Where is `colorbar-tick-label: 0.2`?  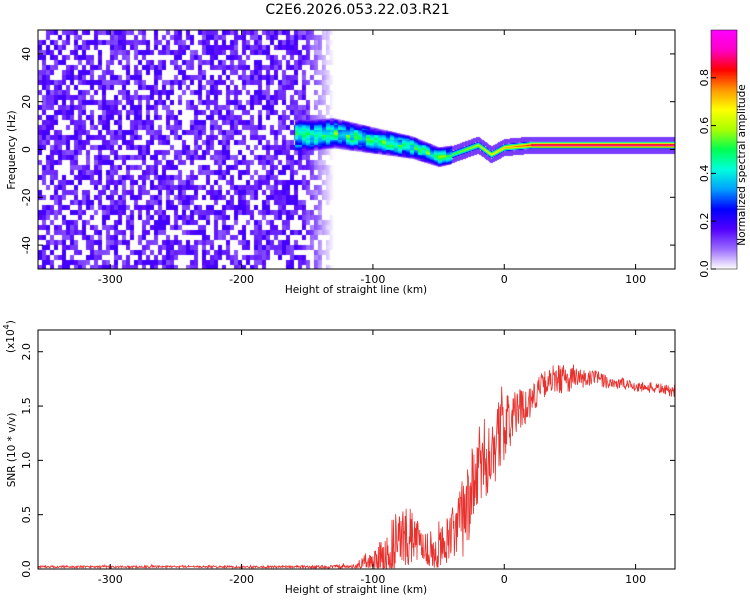
colorbar-tick-label: 0.2 is located at coordinates (704, 221).